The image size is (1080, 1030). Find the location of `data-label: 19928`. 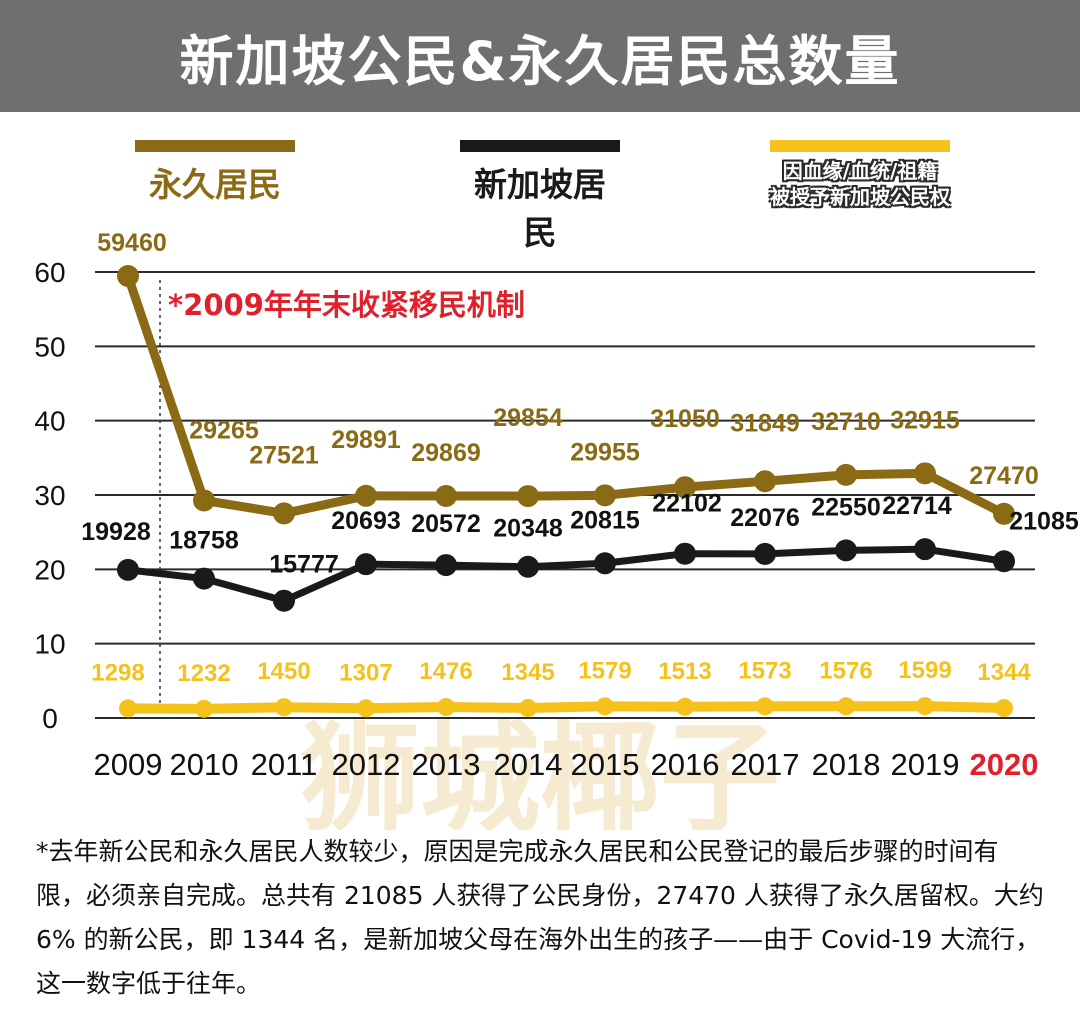

data-label: 19928 is located at coordinates (116, 532).